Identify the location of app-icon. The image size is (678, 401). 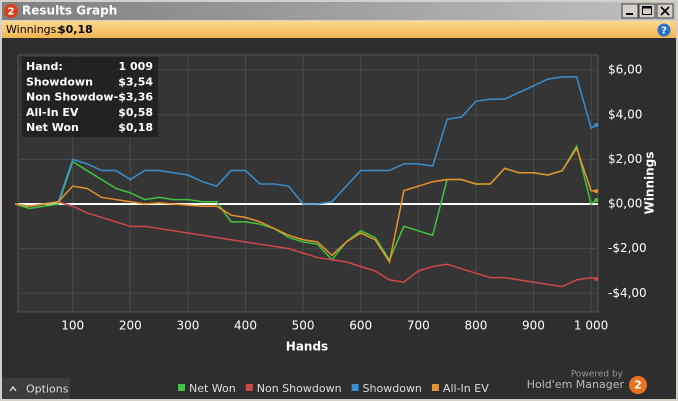
(11, 11).